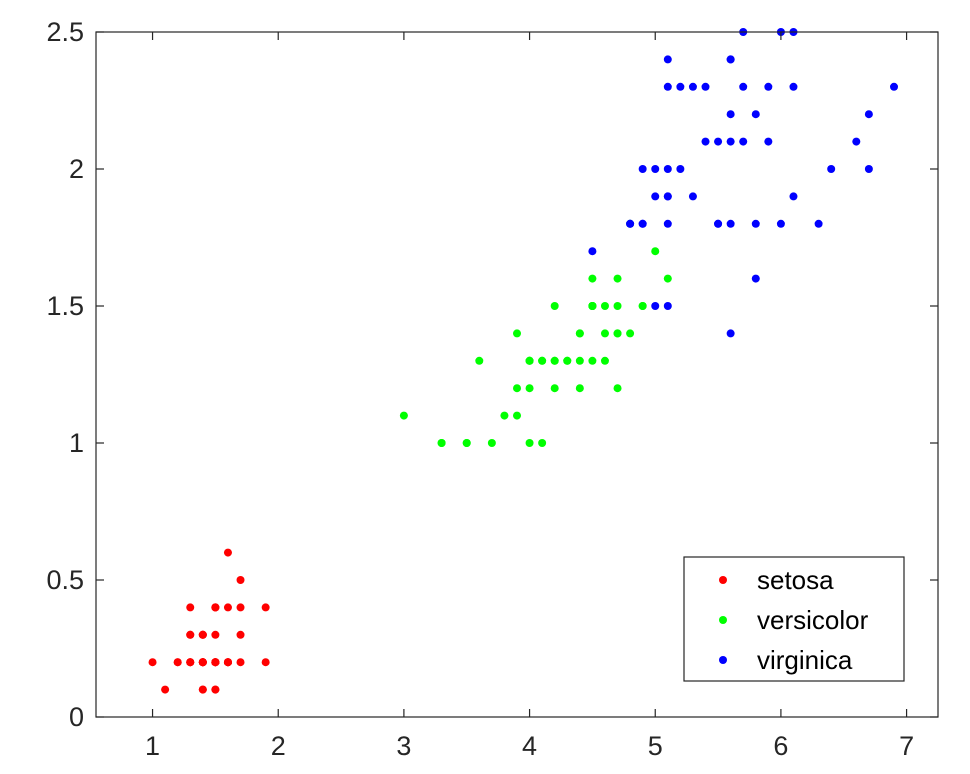 Image resolution: width=970 pixels, height=774 pixels. Describe the element at coordinates (906, 746) in the screenshot. I see `x-tick-label: 7` at that location.